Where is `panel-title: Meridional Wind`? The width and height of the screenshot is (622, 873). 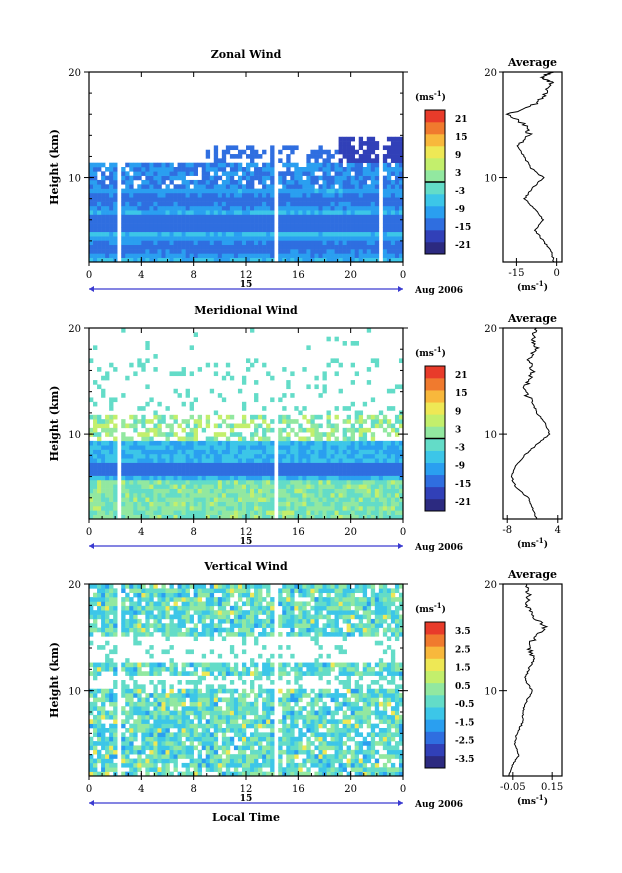
panel-title: Meridional Wind is located at coordinates (246, 310).